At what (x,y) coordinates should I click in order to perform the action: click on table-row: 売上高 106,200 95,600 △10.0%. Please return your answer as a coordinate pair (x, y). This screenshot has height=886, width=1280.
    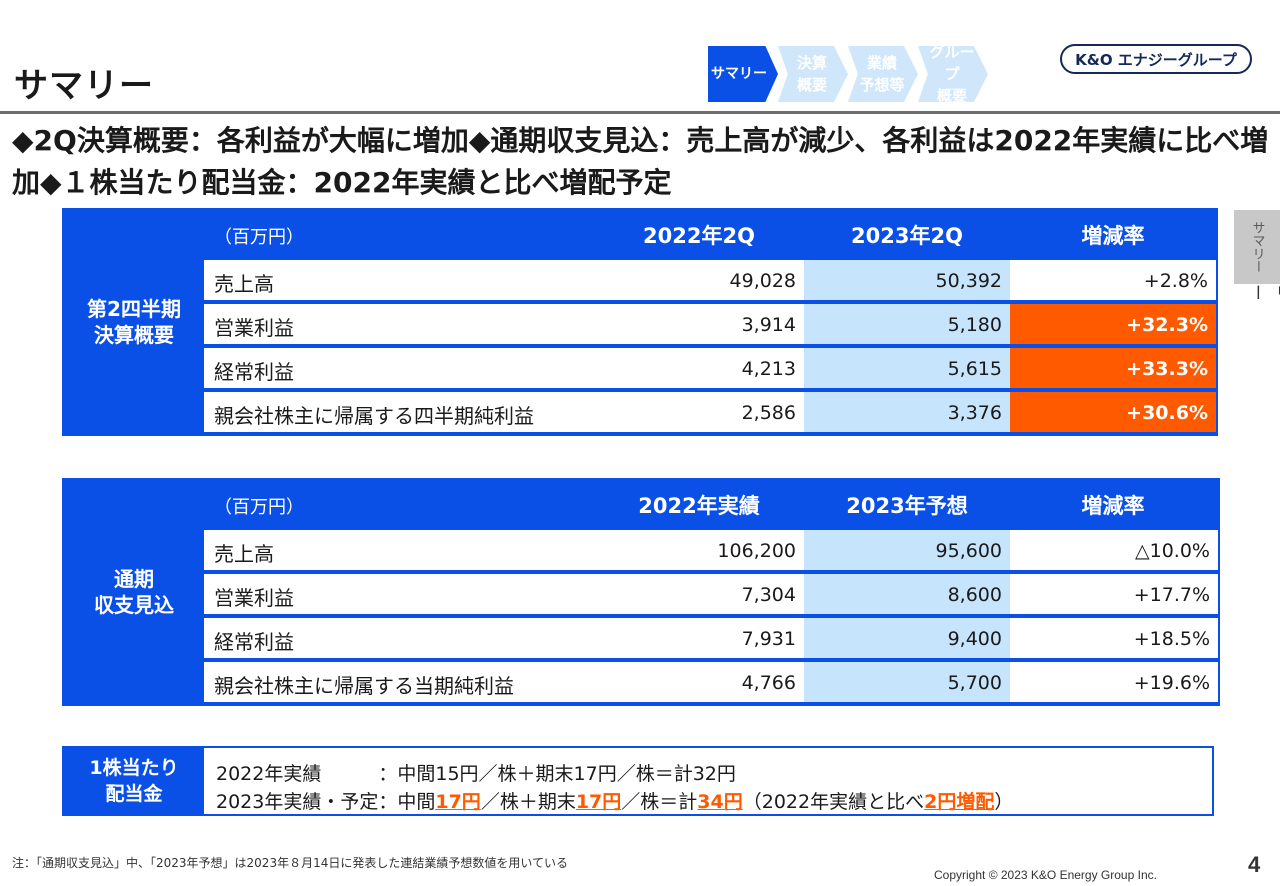
    Looking at the image, I should click on (711, 549).